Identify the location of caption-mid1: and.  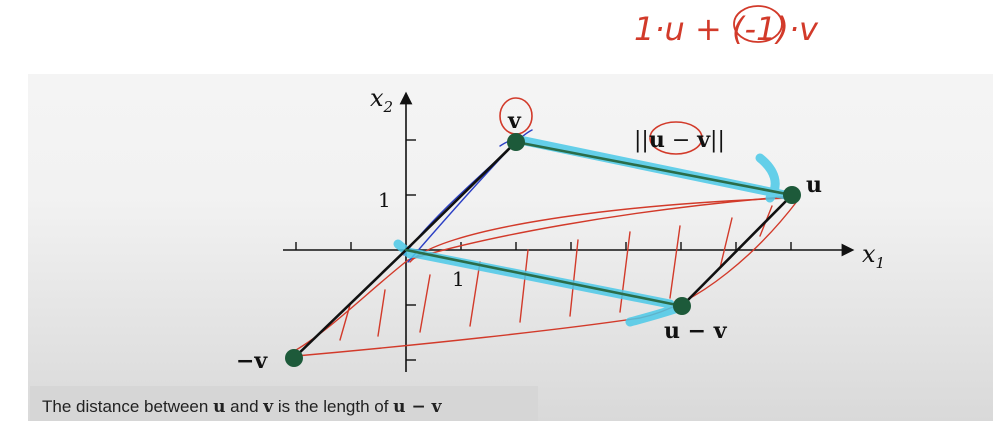
(244, 406).